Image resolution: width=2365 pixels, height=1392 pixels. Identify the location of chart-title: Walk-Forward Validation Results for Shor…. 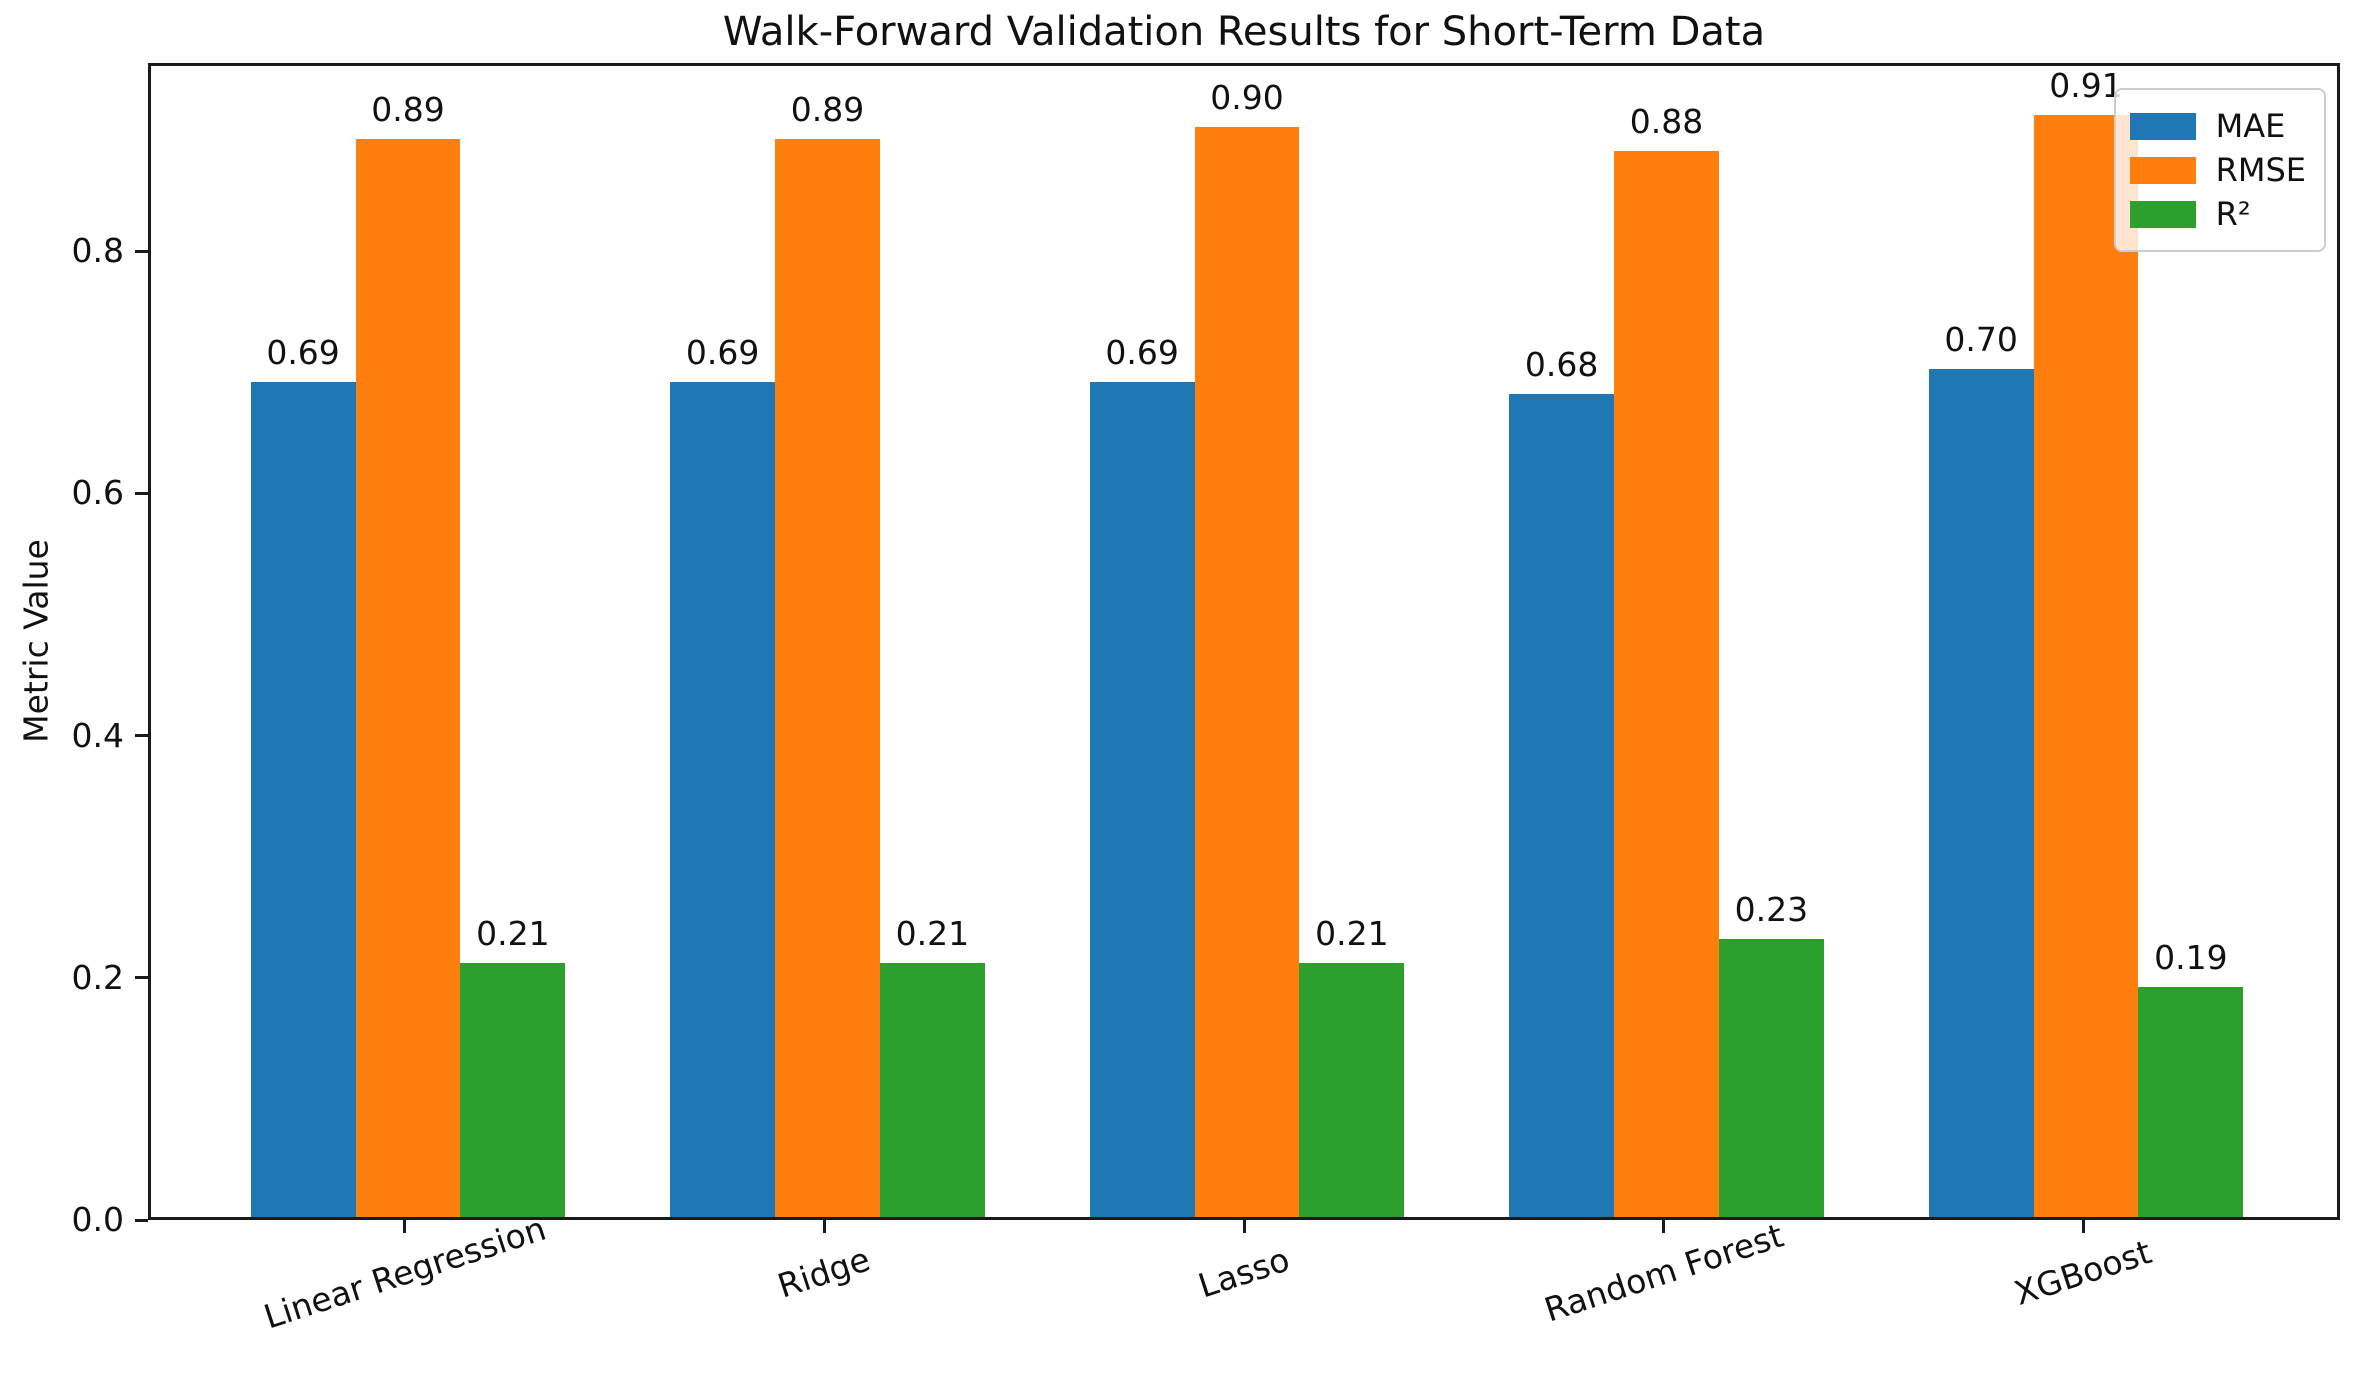
(1244, 32).